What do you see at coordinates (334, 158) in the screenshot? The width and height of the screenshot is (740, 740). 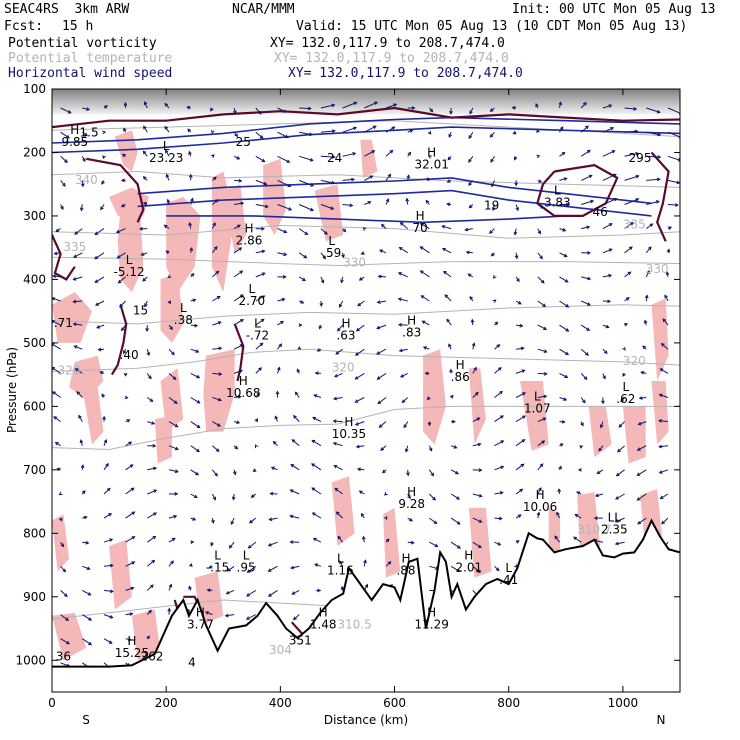 I see `extremum-value-4: 24` at bounding box center [334, 158].